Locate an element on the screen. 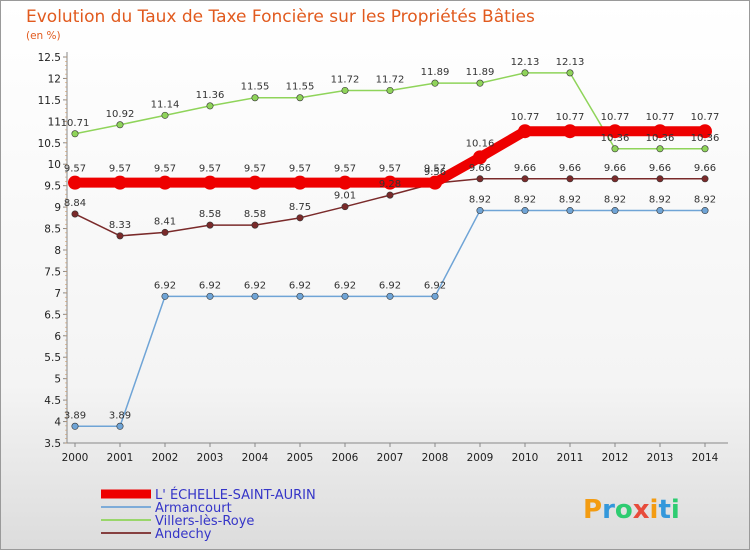 The image size is (750, 550). y-tick-label: 6.5 is located at coordinates (52, 315).